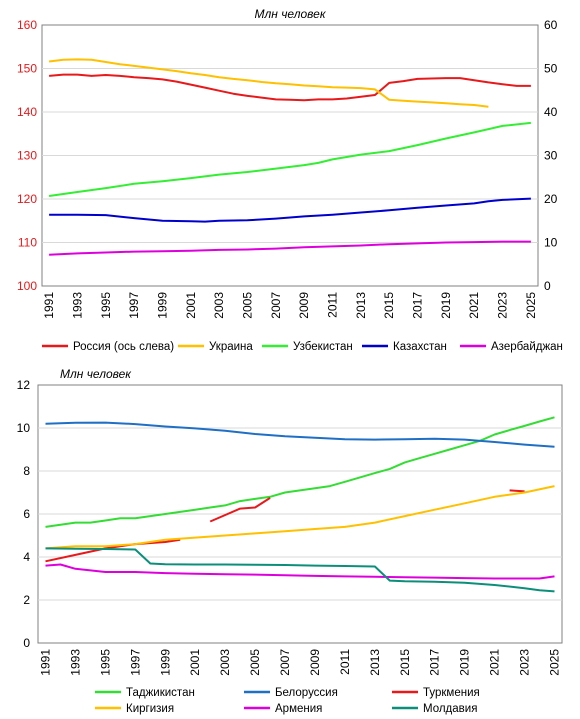 The image size is (580, 719). I want to click on chart-2-x-tick-label: 1997, so click(135, 662).